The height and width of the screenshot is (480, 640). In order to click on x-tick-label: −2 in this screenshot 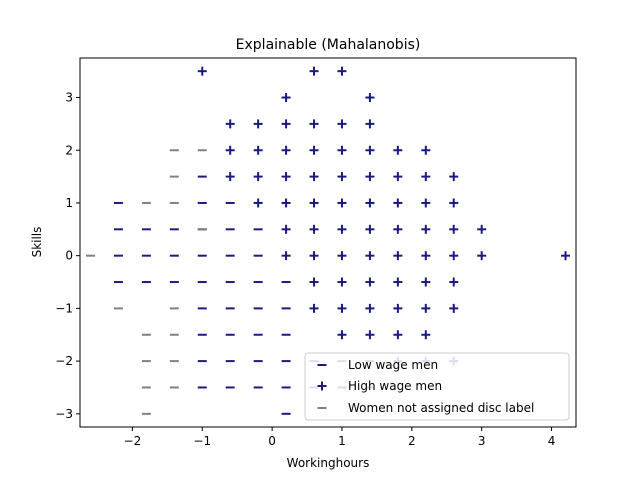, I will do `click(133, 441)`.